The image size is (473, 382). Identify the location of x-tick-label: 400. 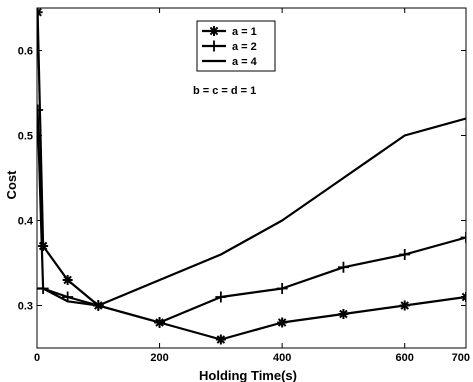
(282, 358).